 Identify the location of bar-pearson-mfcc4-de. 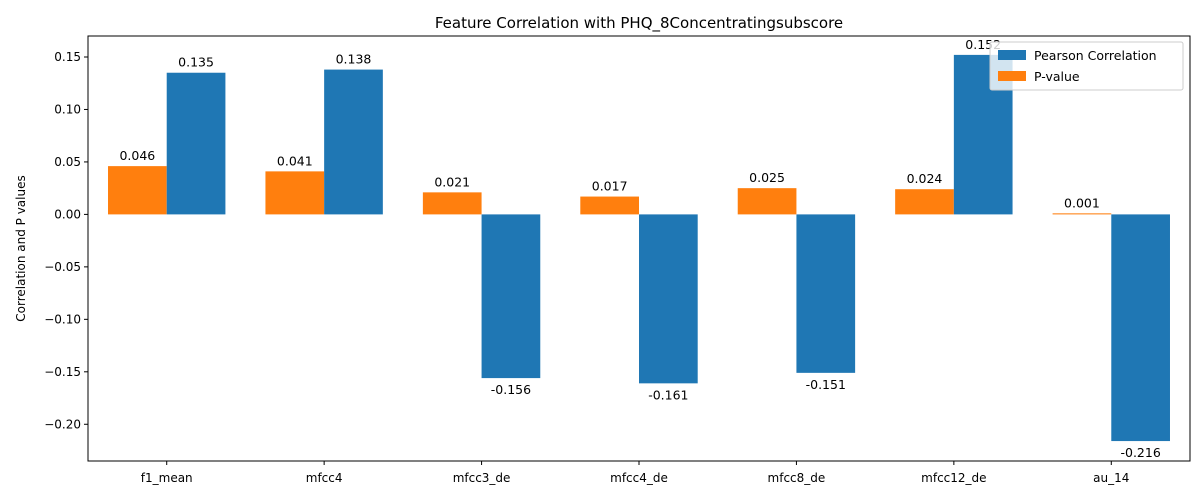
(668, 299).